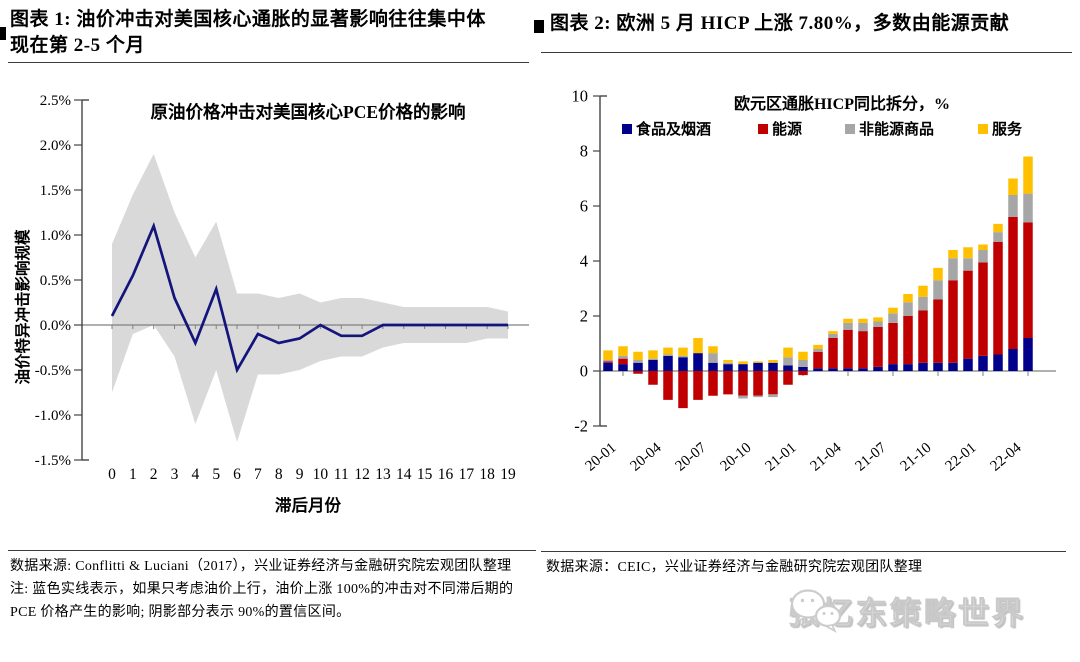 The image size is (1080, 662). What do you see at coordinates (175, 474) in the screenshot?
I see `x-tick-label: 3` at bounding box center [175, 474].